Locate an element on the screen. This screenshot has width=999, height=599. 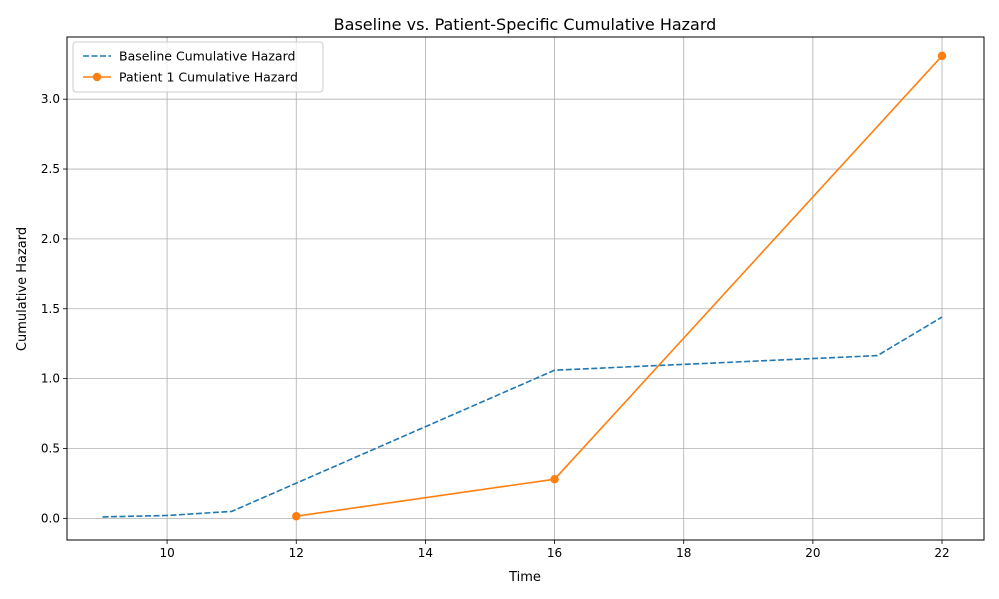
y-tick-label: 3.0 is located at coordinates (50, 99).